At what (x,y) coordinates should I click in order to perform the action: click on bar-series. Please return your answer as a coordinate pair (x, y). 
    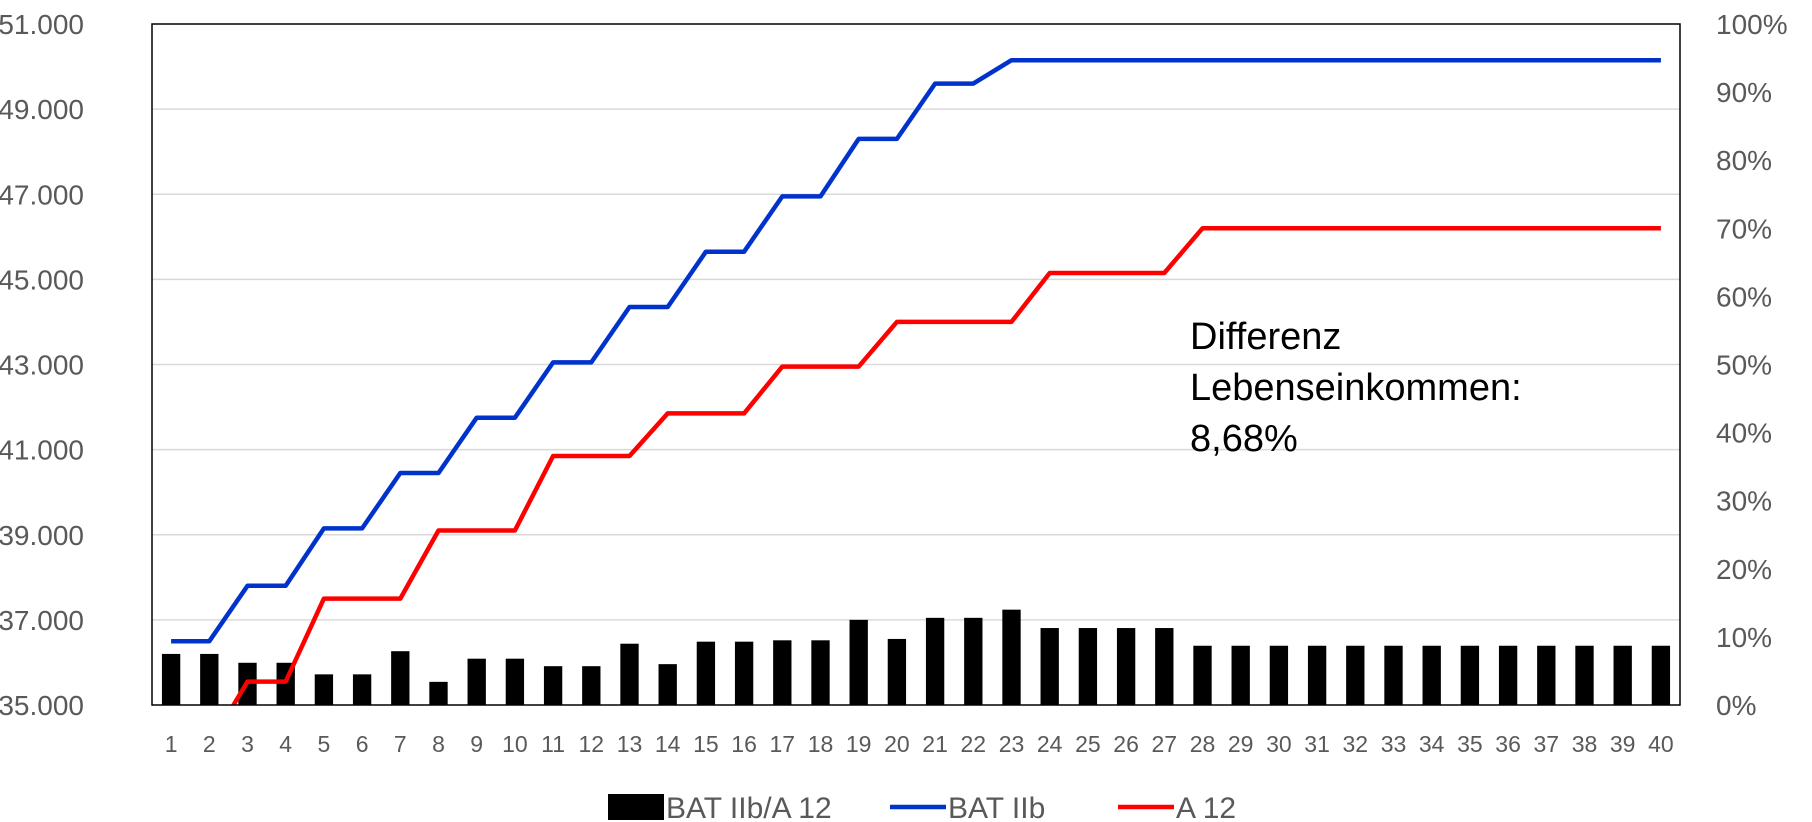
    Looking at the image, I should click on (916, 657).